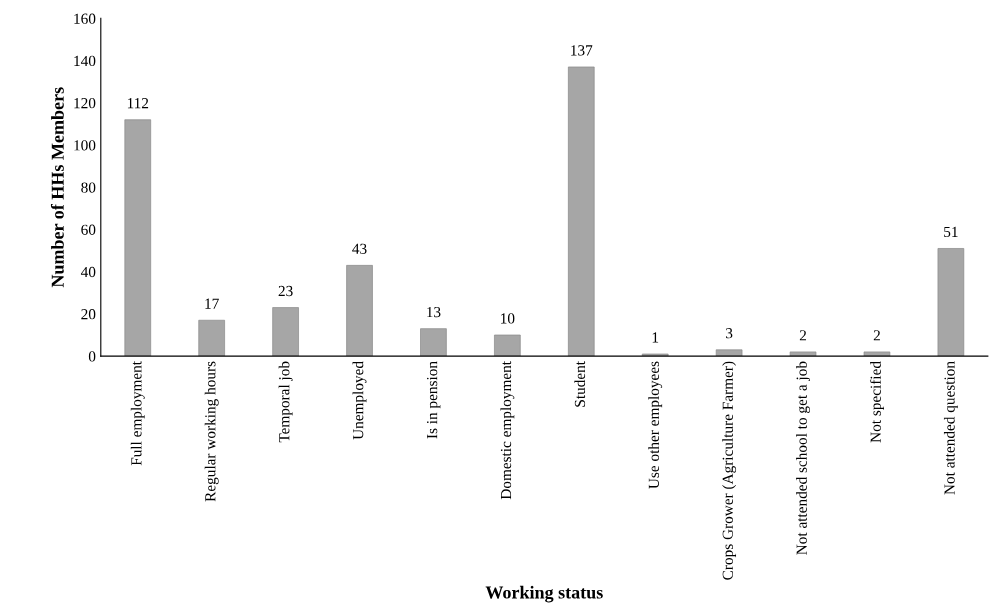 The height and width of the screenshot is (614, 1008). What do you see at coordinates (582, 50) in the screenshot?
I see `data-label: 137` at bounding box center [582, 50].